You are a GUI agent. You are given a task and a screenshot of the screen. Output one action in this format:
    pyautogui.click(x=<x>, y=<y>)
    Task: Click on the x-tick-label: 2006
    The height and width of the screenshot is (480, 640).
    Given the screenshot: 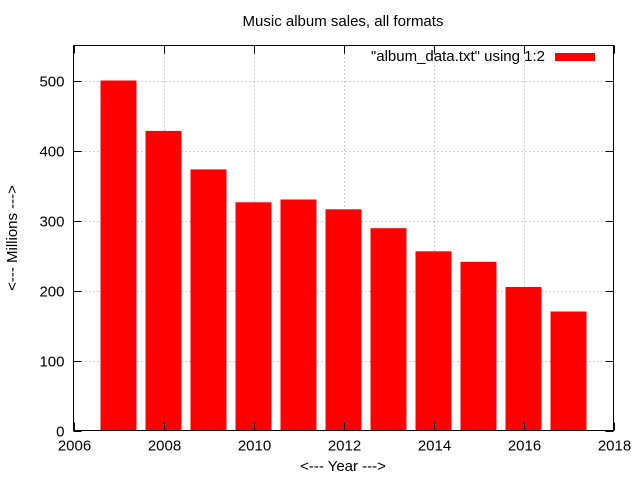 What is the action you would take?
    pyautogui.click(x=74, y=446)
    